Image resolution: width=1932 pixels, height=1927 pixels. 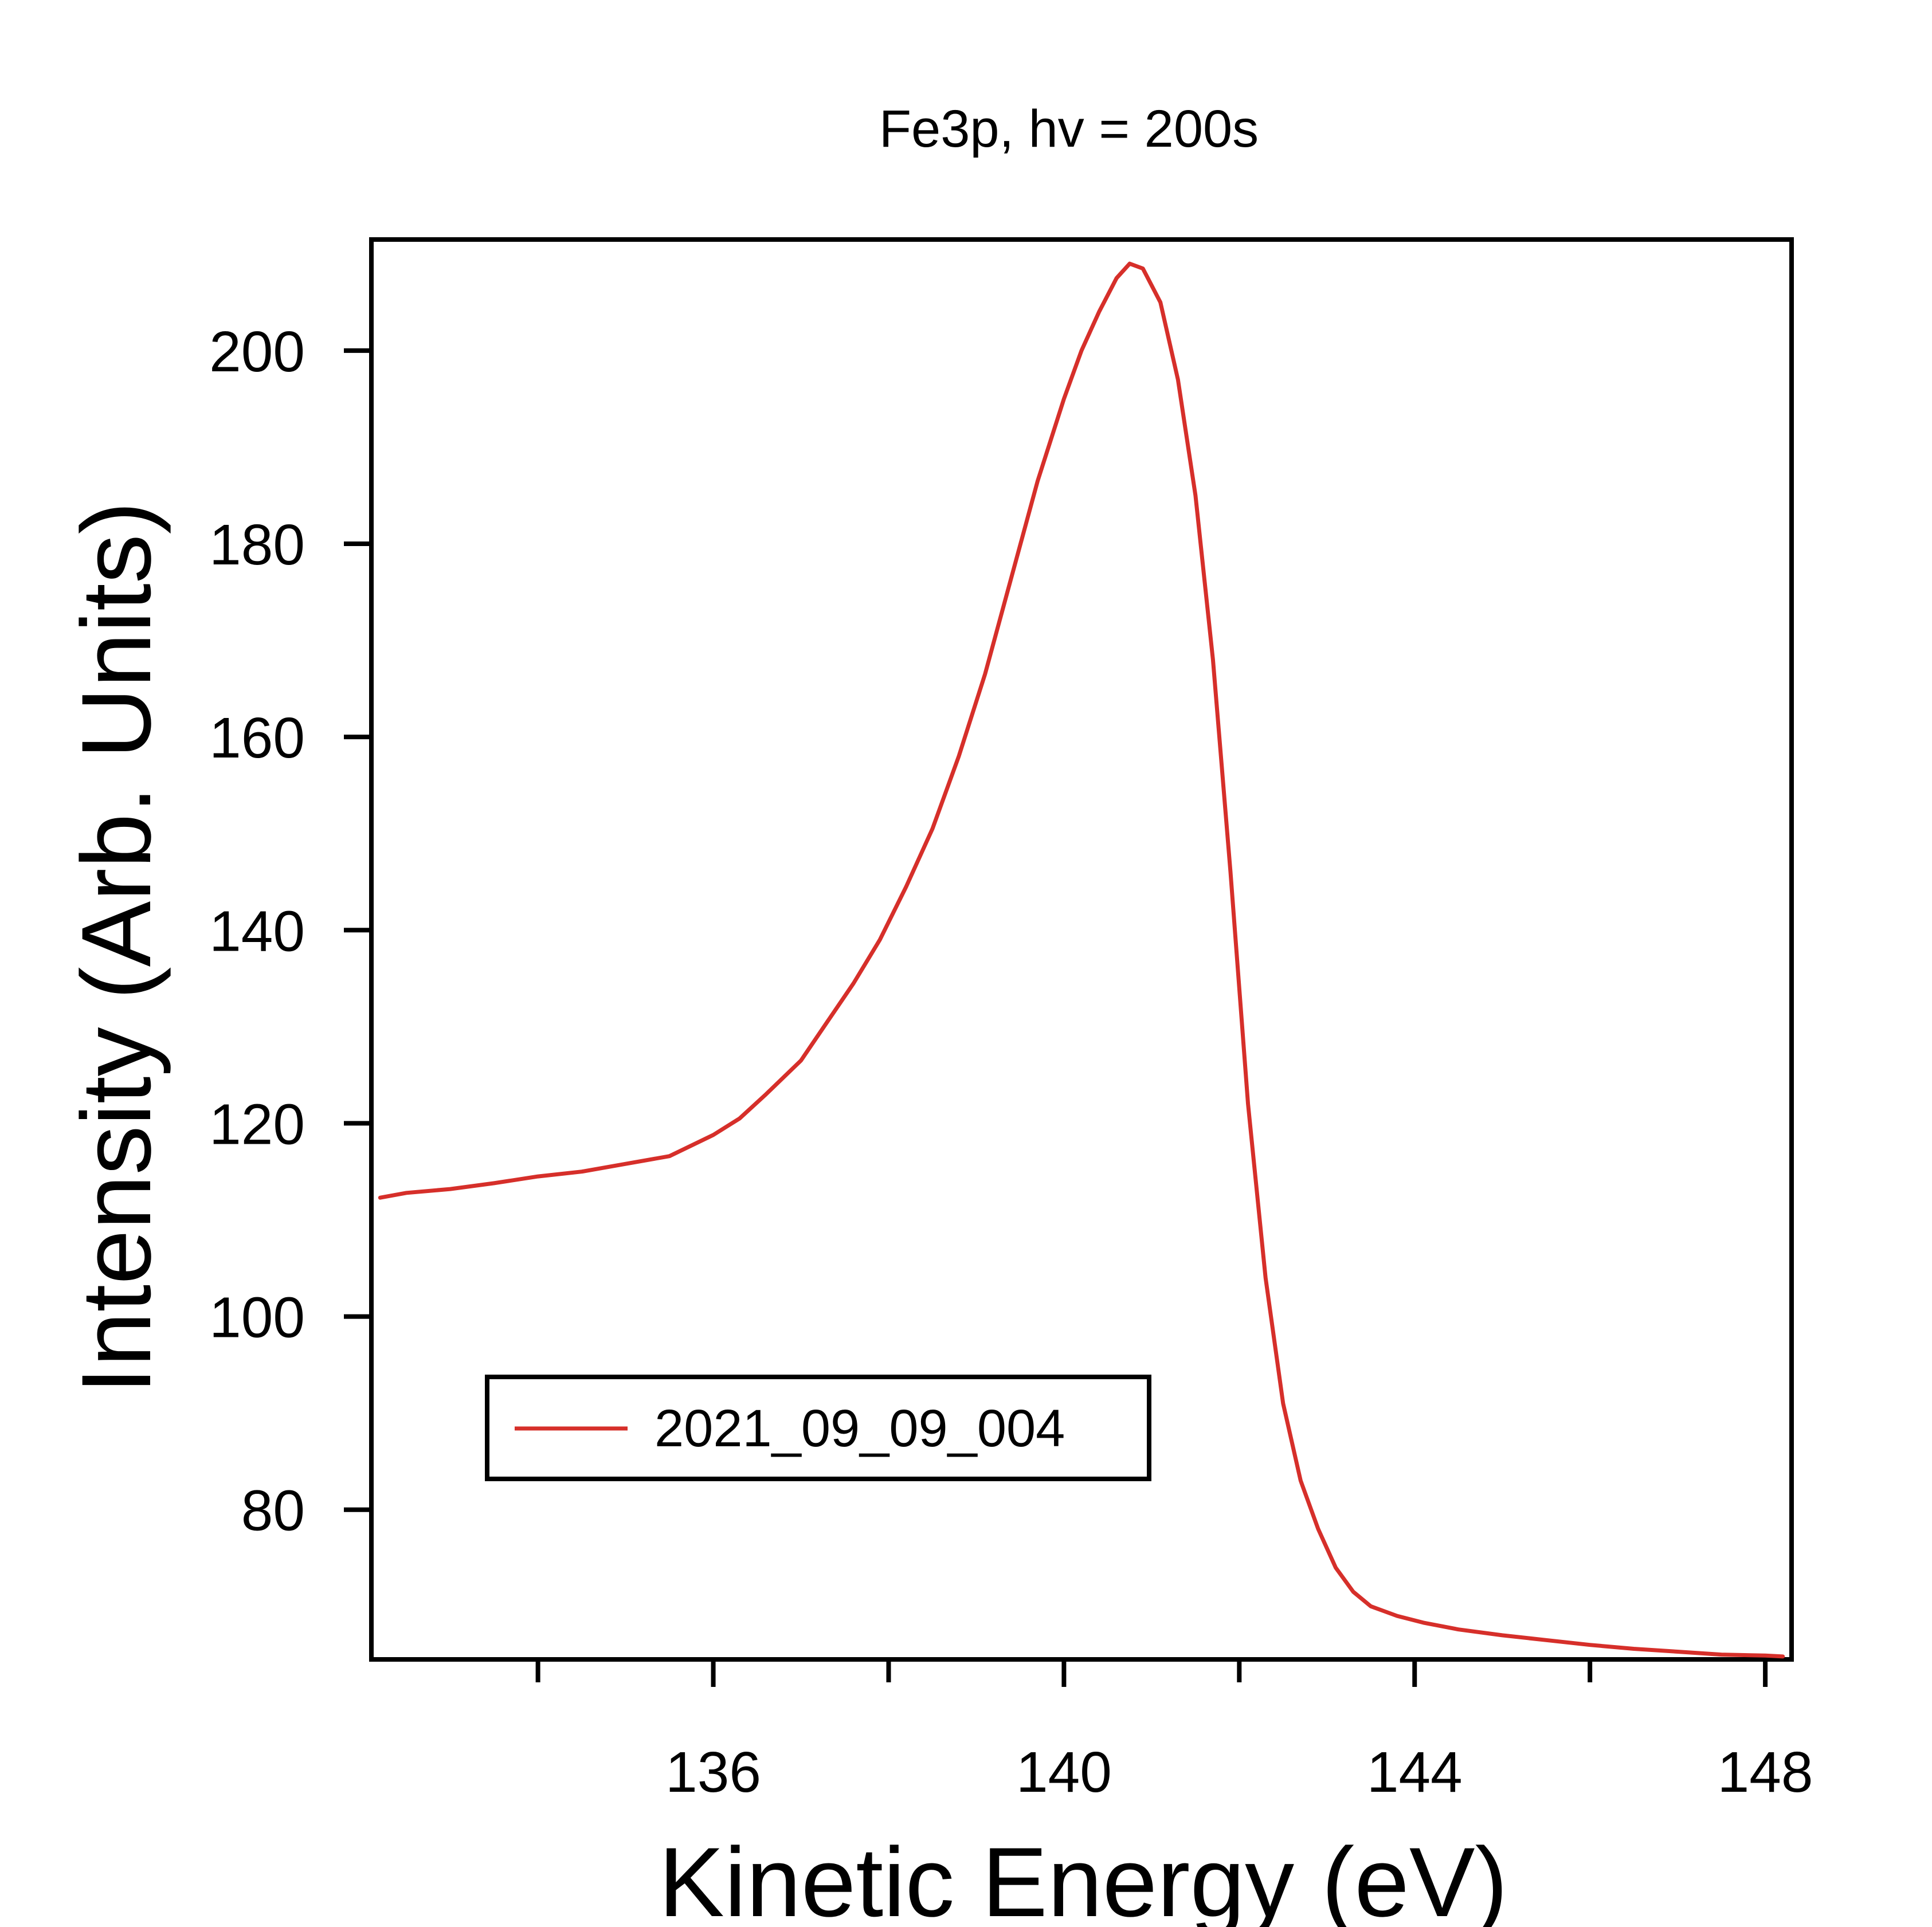 I want to click on y-tick-label: 140, so click(x=257, y=931).